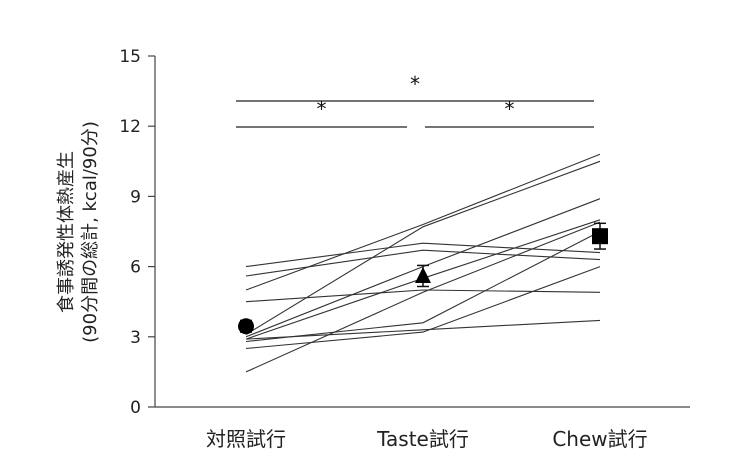 Image resolution: width=741 pixels, height=463 pixels. I want to click on y-axis-title: 食事誘発性体熱産生 (90分間の総計, kcal/90分), so click(78, 232).